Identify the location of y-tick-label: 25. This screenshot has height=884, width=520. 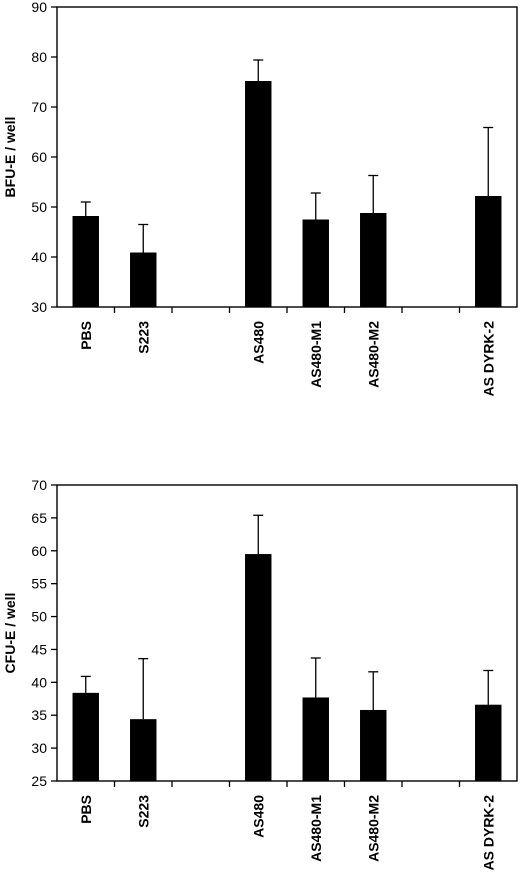
(39, 781).